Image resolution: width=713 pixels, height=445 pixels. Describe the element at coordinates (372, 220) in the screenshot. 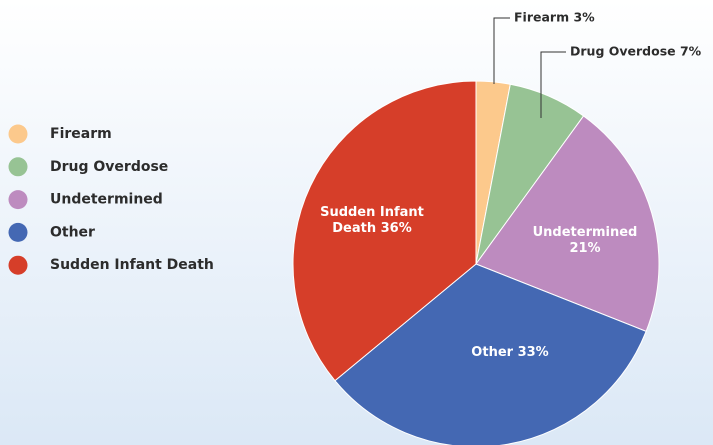

I see `slice-label: Sudden Infant Death 36%` at that location.